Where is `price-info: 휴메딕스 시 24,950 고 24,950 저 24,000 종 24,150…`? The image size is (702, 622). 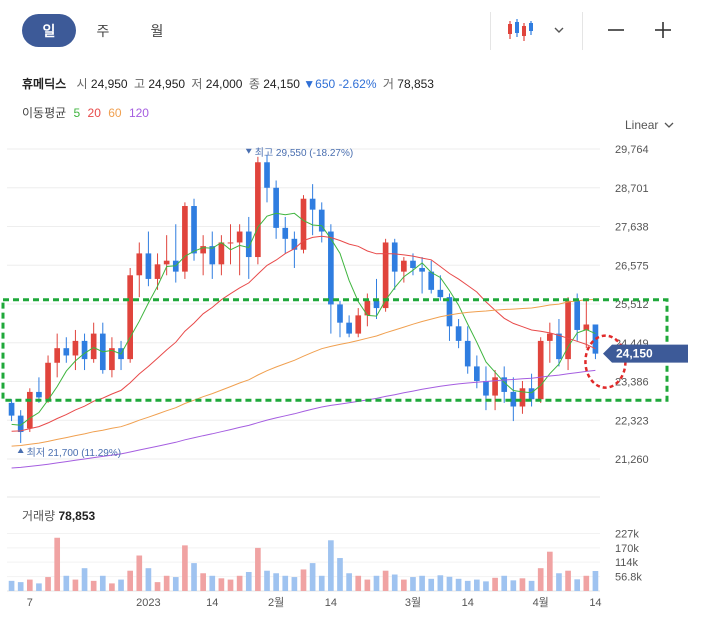
price-info: 휴메딕스 시 24,950 고 24,950 저 24,000 종 24,150… is located at coordinates (228, 83).